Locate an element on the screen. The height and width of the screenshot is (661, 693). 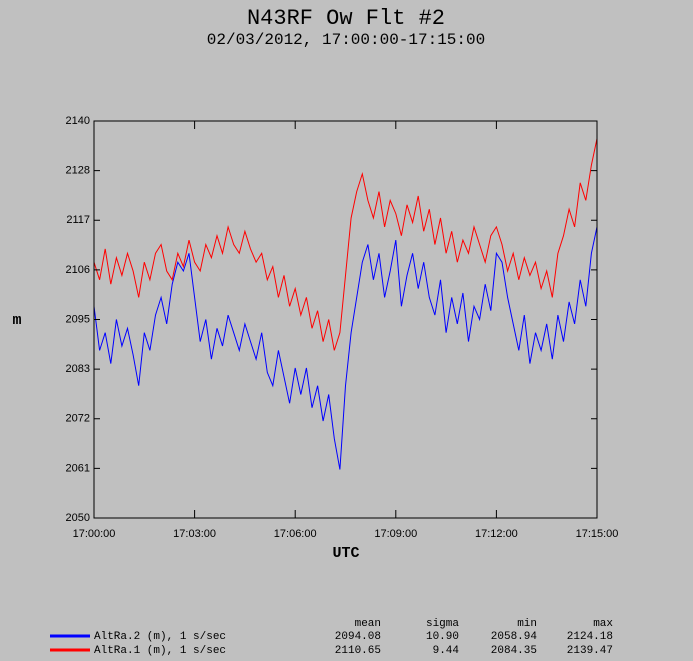
stats-value: 2058.94 is located at coordinates (514, 637).